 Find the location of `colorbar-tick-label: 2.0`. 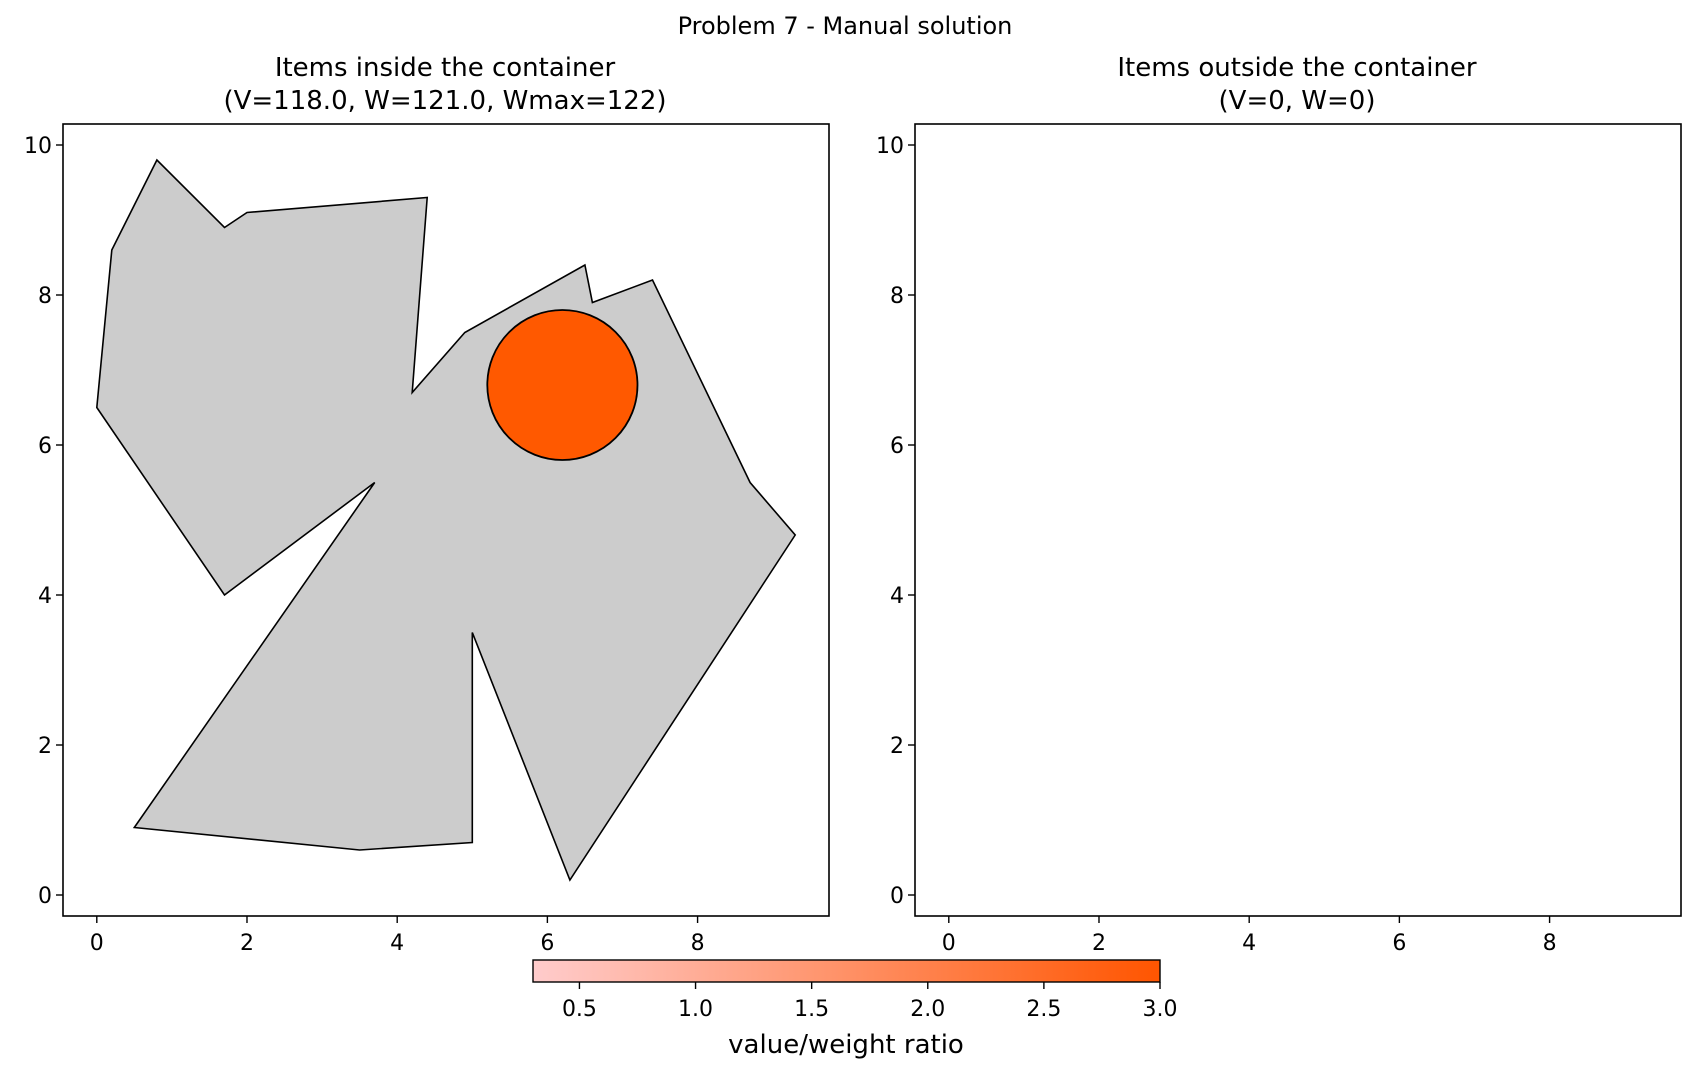

colorbar-tick-label: 2.0 is located at coordinates (927, 1009).